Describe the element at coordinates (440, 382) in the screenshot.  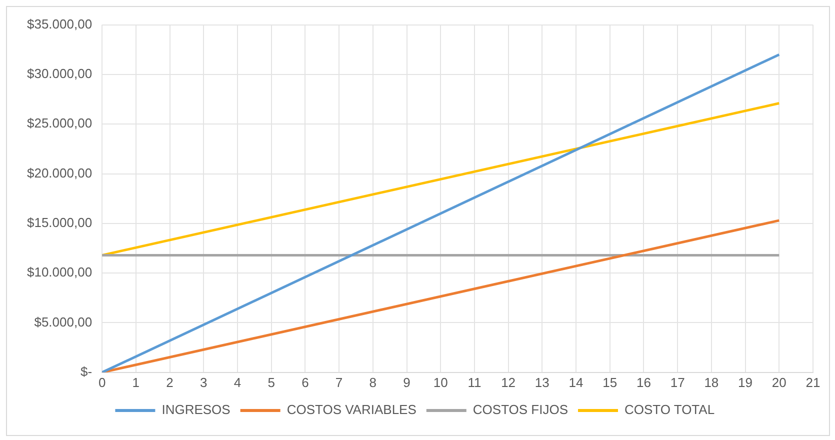
I see `x-tick-label: 10` at that location.